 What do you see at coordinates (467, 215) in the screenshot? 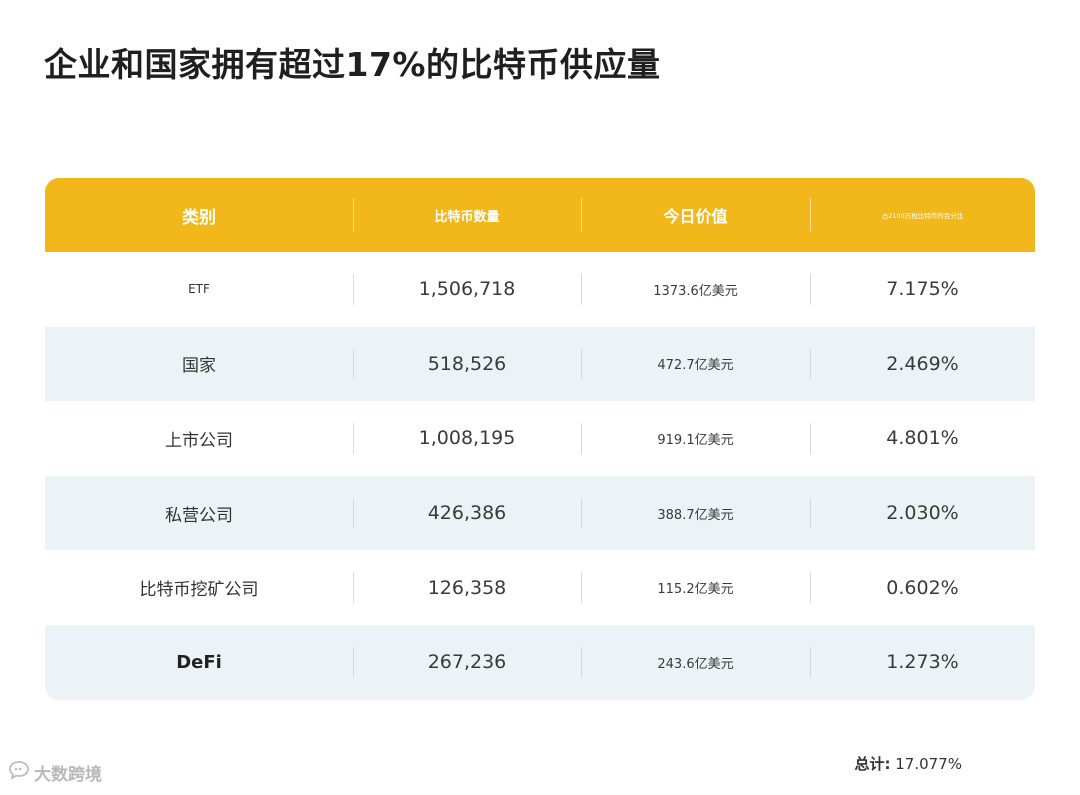
I see `header-btc-amount: 比特币数量` at bounding box center [467, 215].